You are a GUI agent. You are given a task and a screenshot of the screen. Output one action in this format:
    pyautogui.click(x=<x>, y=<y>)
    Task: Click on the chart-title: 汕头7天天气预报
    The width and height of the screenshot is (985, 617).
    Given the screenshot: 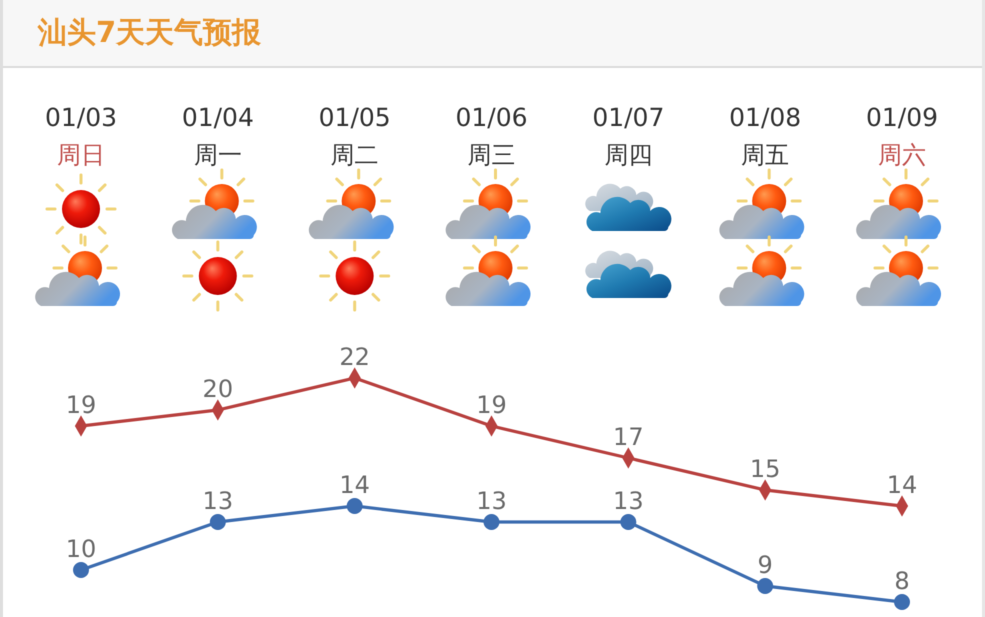 What is the action you would take?
    pyautogui.click(x=149, y=32)
    